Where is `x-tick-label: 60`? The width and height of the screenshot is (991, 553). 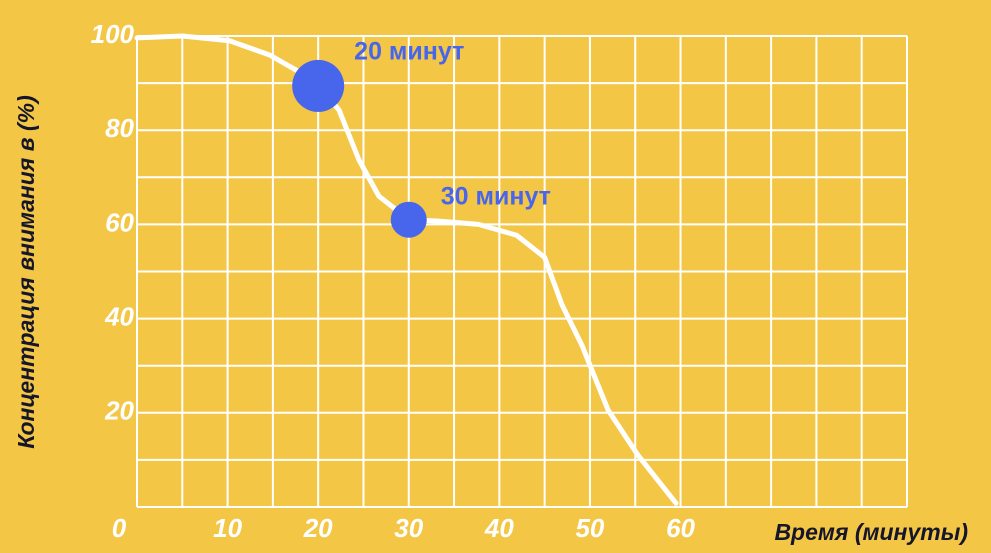
x-tick-label: 60 is located at coordinates (680, 528).